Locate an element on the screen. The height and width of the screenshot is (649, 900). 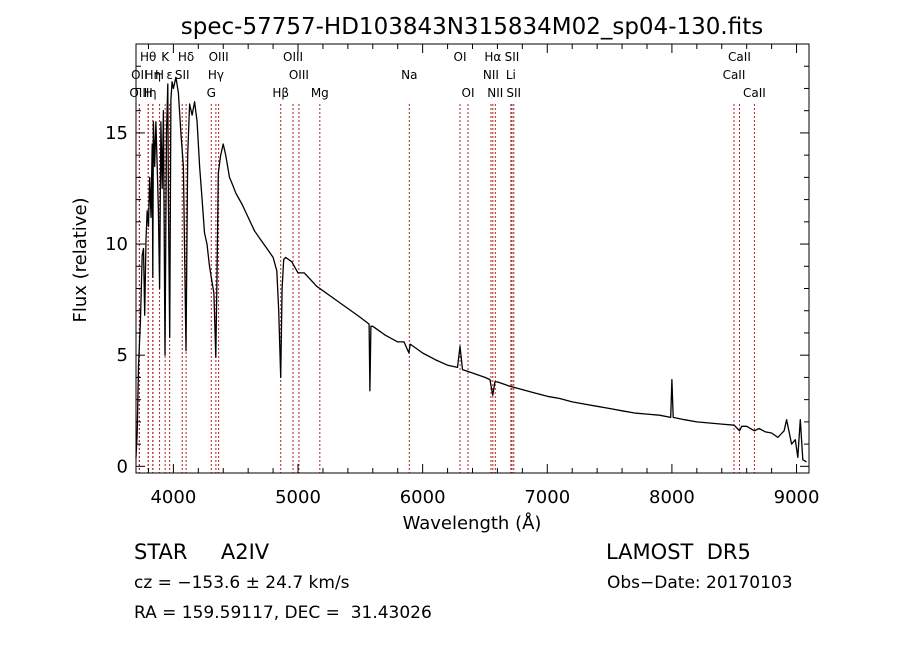
marker-label: Hθ is located at coordinates (148, 57).